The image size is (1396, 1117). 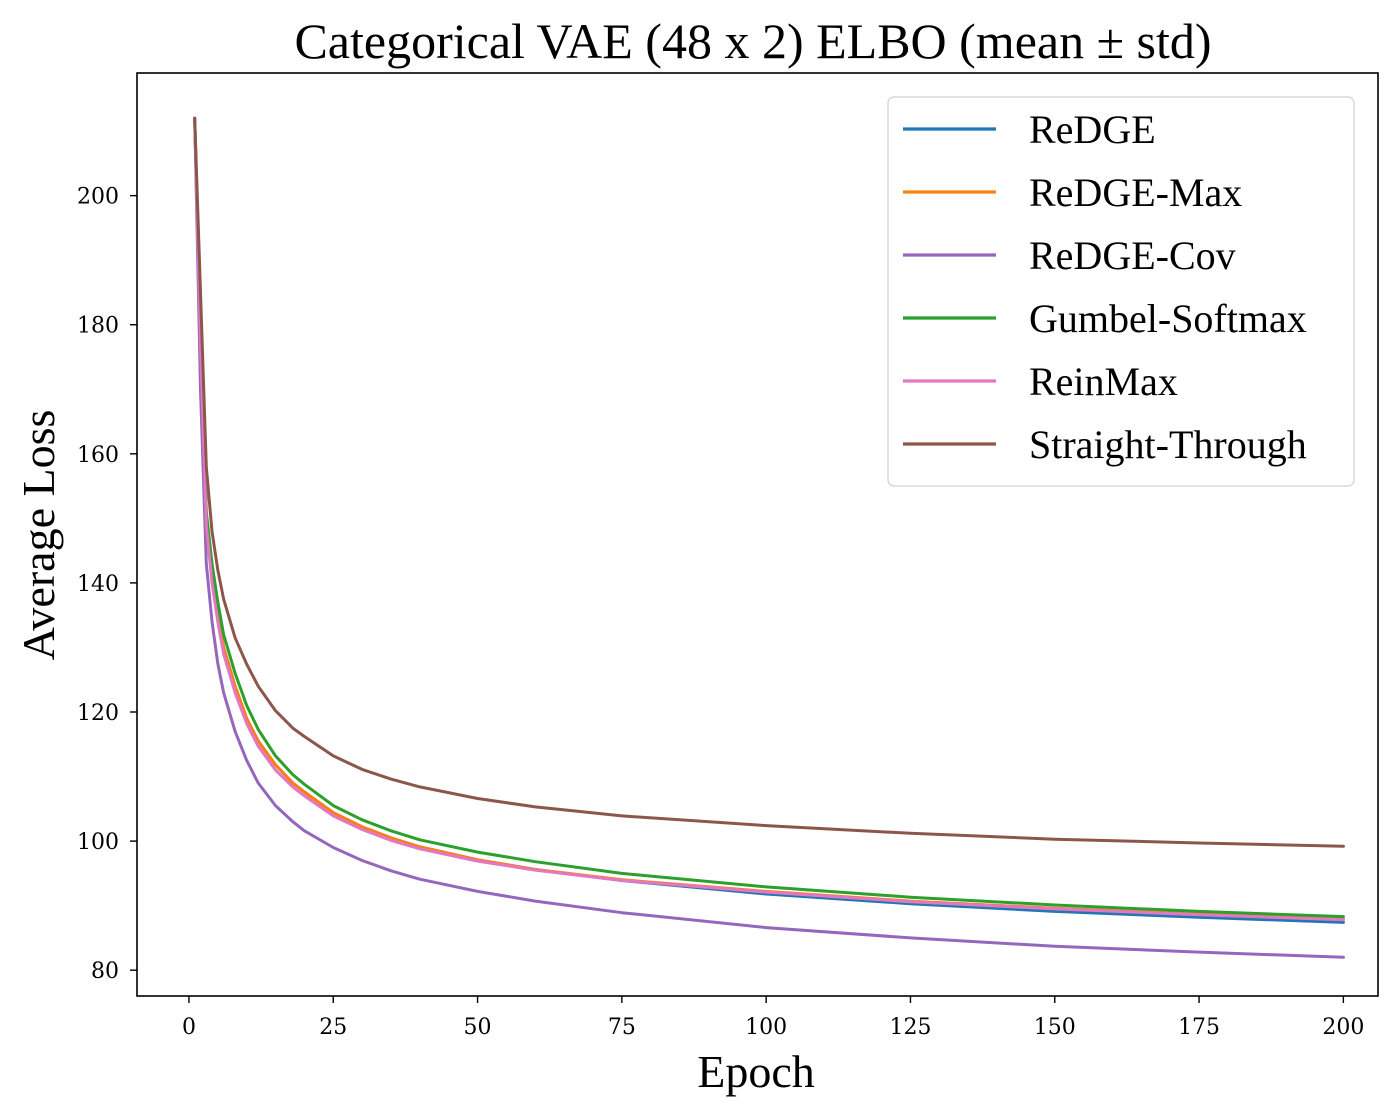 I want to click on x-tick-label: 25, so click(x=333, y=1027).